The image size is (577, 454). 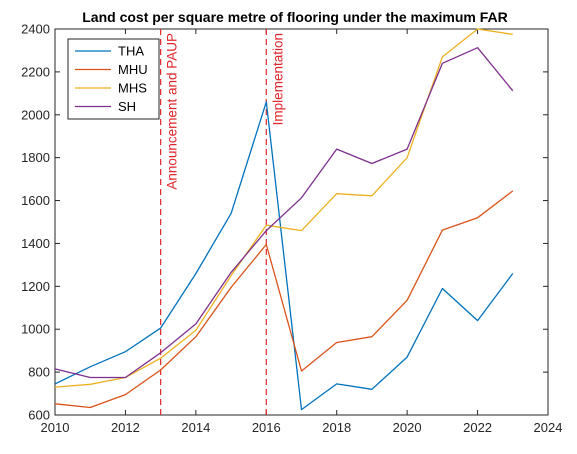 What do you see at coordinates (39, 415) in the screenshot?
I see `y-tick-label: 600` at bounding box center [39, 415].